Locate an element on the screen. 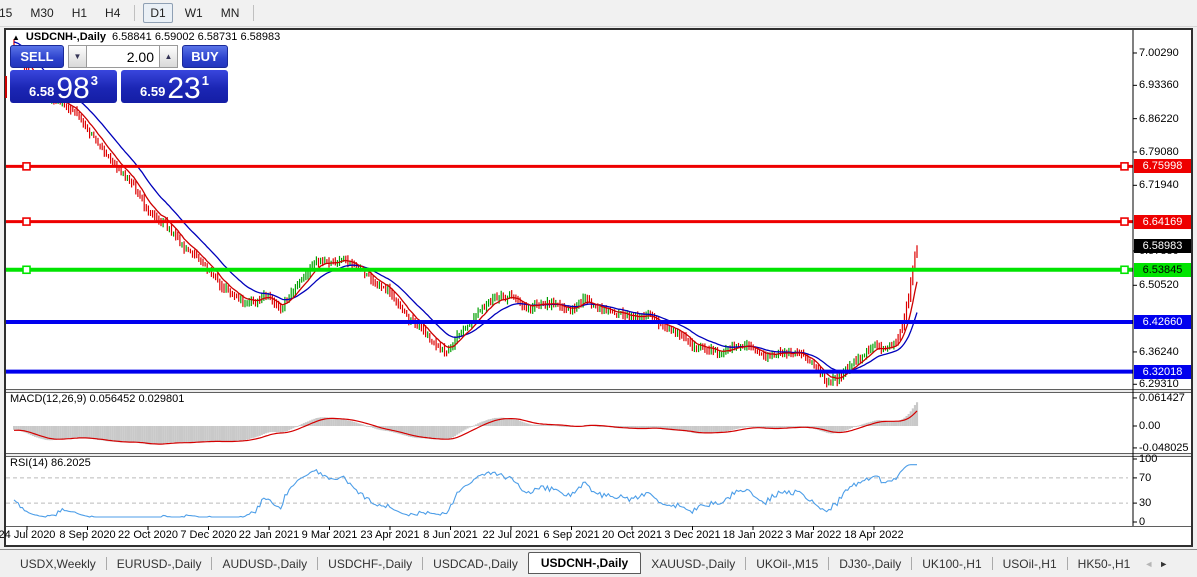 The width and height of the screenshot is (1197, 577). date-axis-label: 7 Dec 2020 is located at coordinates (208, 535).